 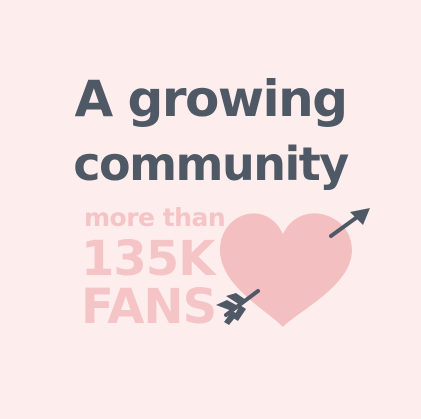 I want to click on fans-label: FANS, so click(x=149, y=307).